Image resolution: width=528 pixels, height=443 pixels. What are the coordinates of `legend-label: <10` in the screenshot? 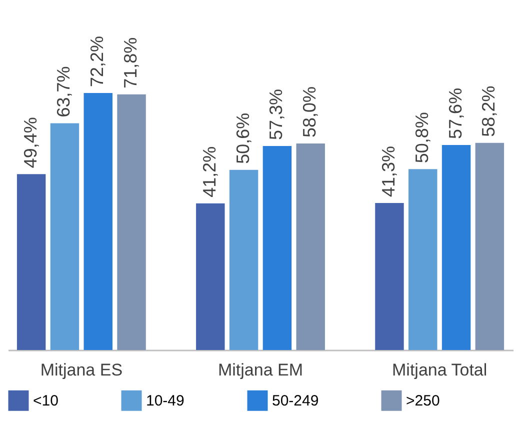 It's located at (45, 401).